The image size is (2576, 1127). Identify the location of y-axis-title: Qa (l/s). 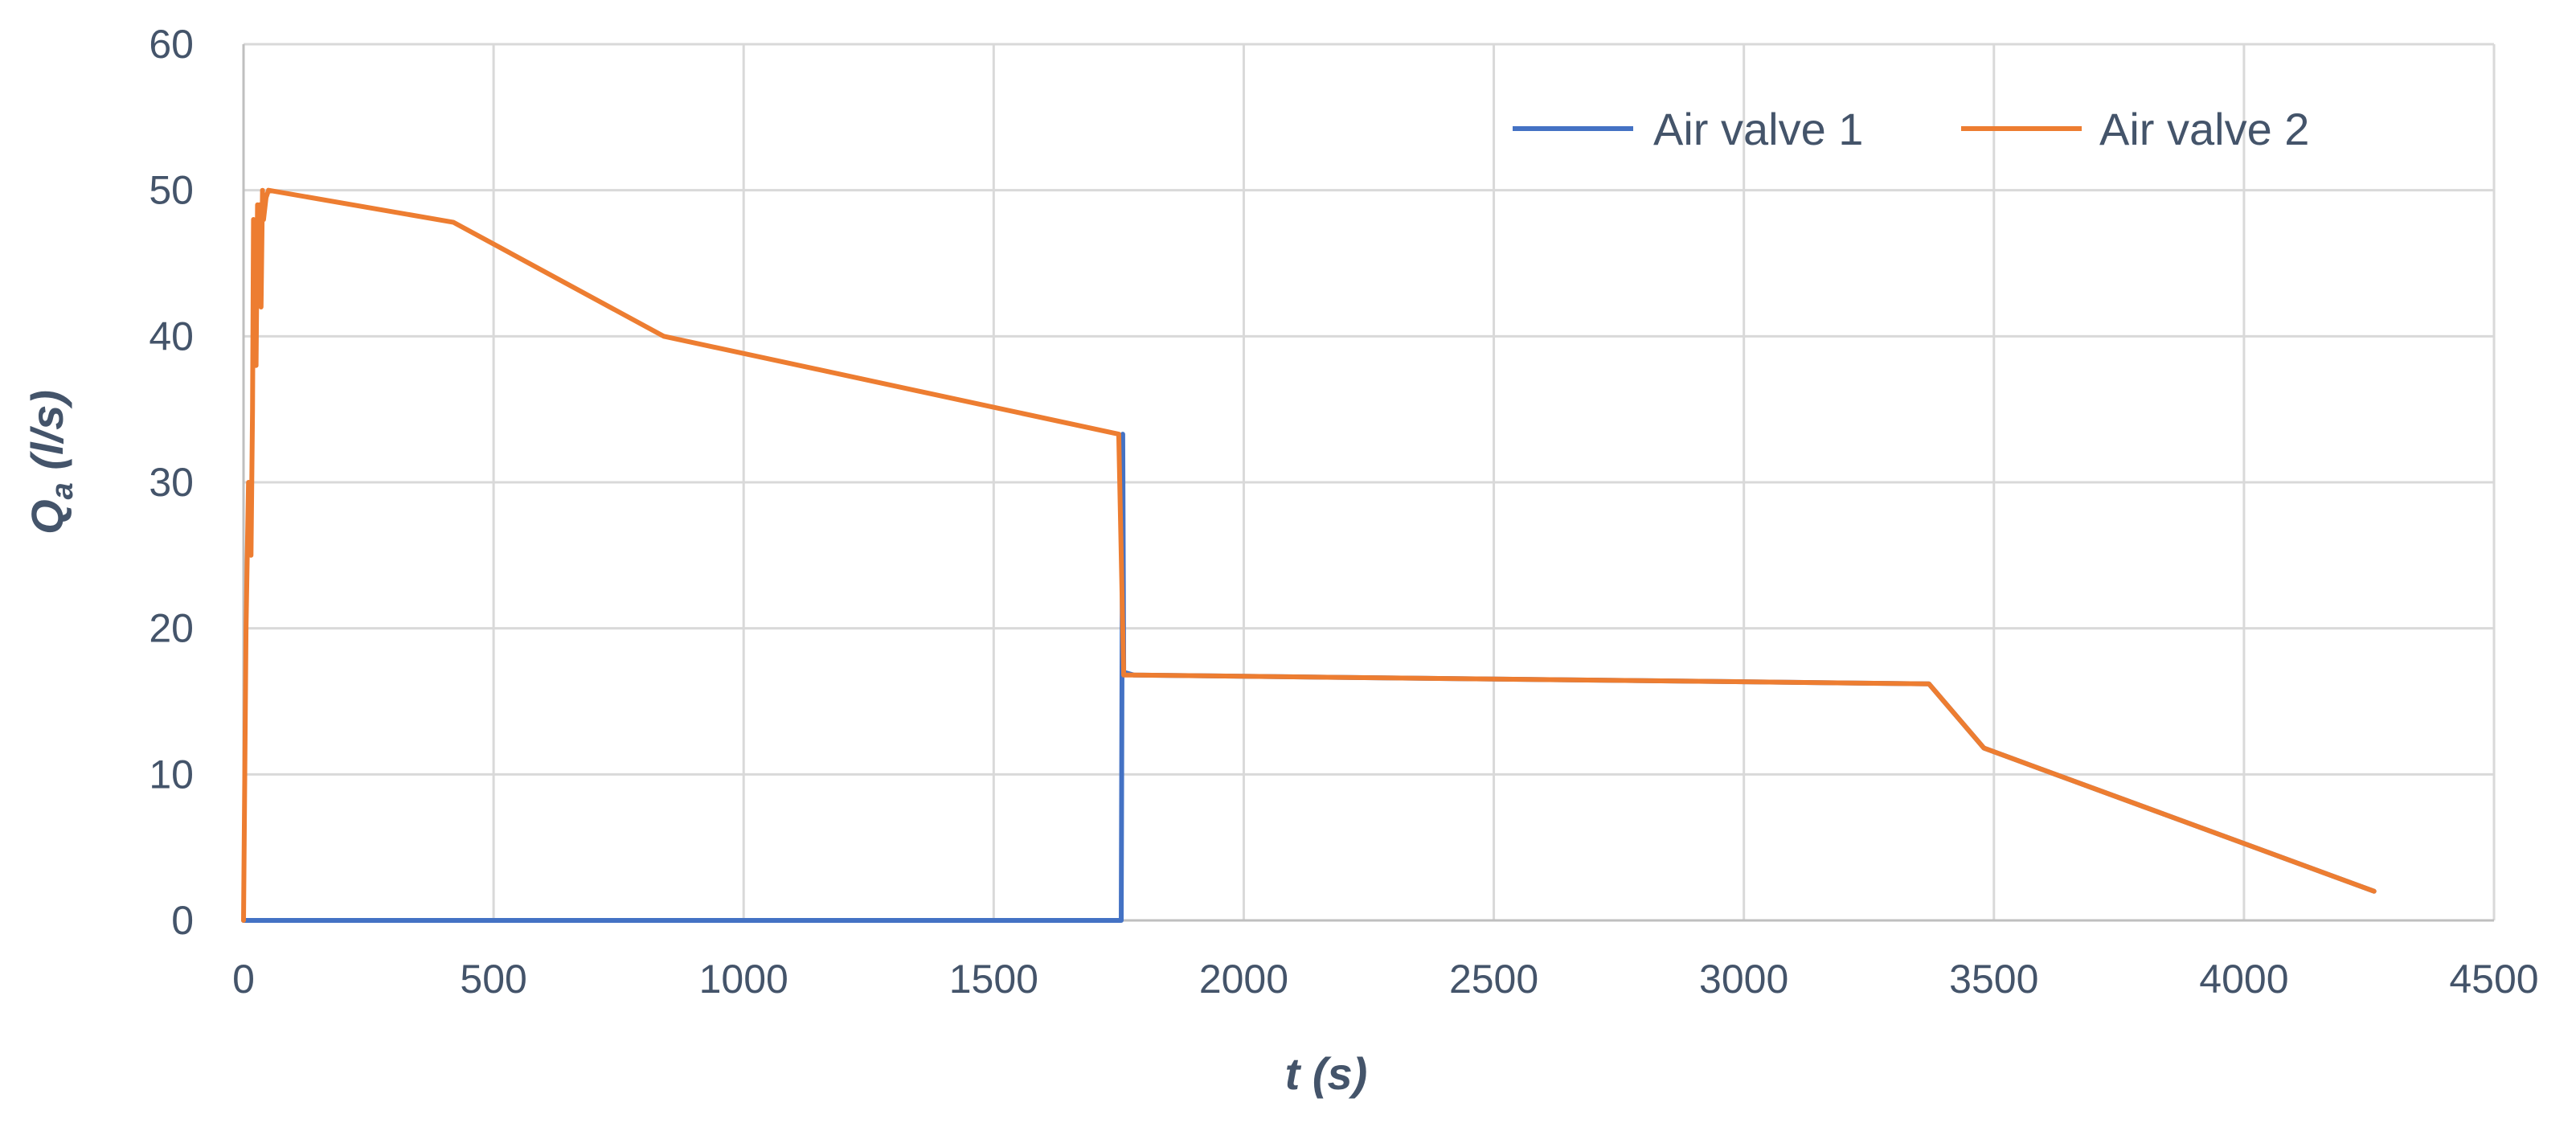
(51, 462).